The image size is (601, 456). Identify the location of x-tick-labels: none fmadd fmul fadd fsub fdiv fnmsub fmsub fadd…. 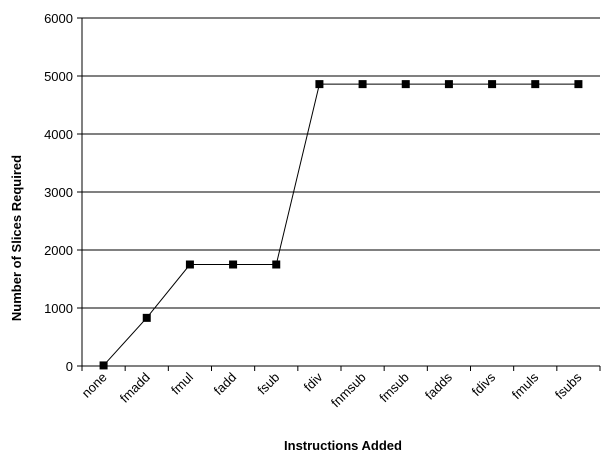
(332, 389).